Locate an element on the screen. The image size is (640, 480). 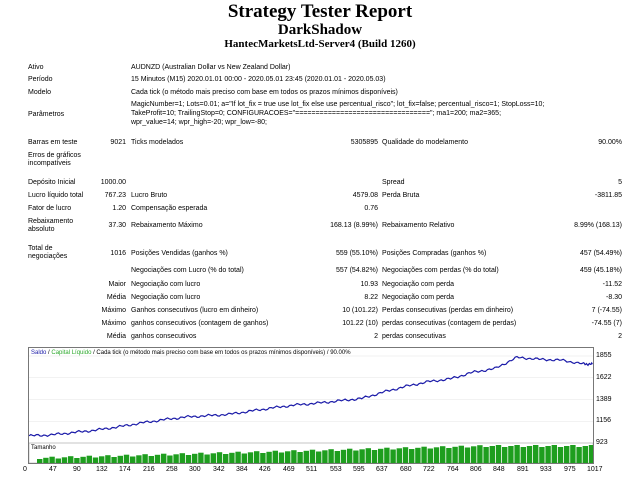
erros-label-2: incompatíveis is located at coordinates (49, 163).